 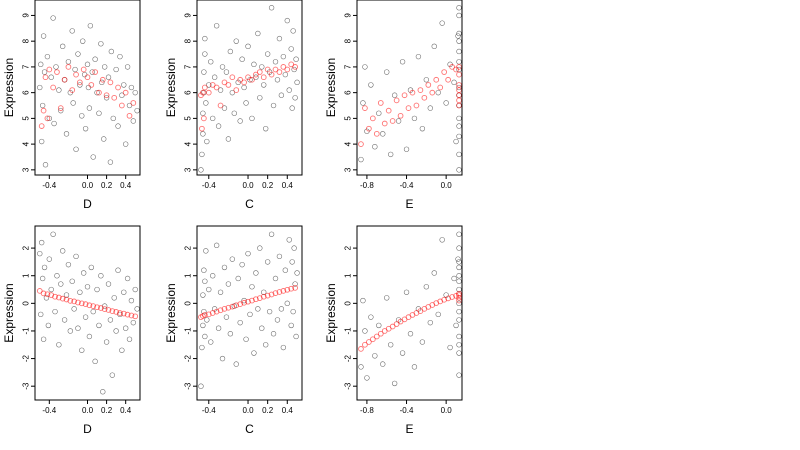 What do you see at coordinates (87, 204) in the screenshot?
I see `x-axis-label: D` at bounding box center [87, 204].